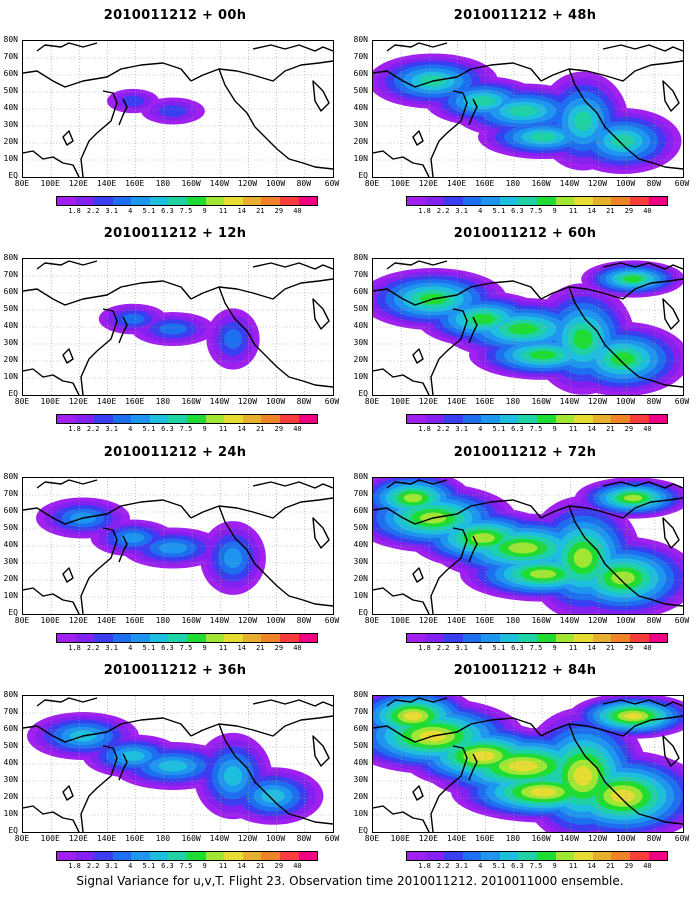 This screenshot has width=700, height=900. I want to click on lon-tick-label: 140W, so click(569, 401).